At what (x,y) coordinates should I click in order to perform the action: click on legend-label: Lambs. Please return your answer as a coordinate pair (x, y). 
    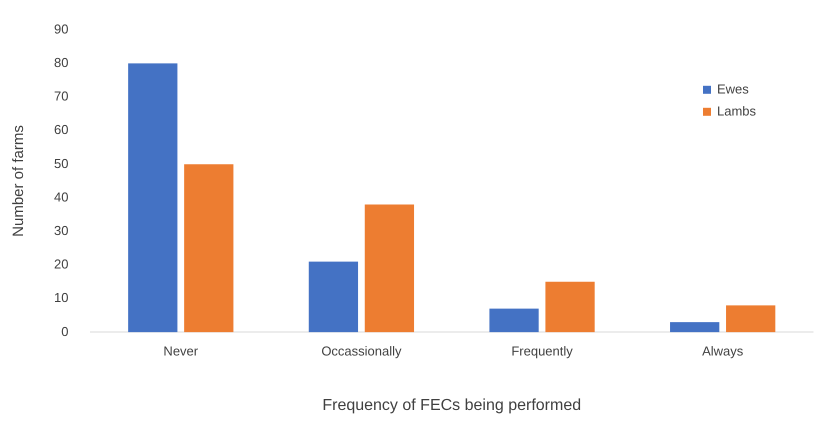
    Looking at the image, I should click on (737, 110).